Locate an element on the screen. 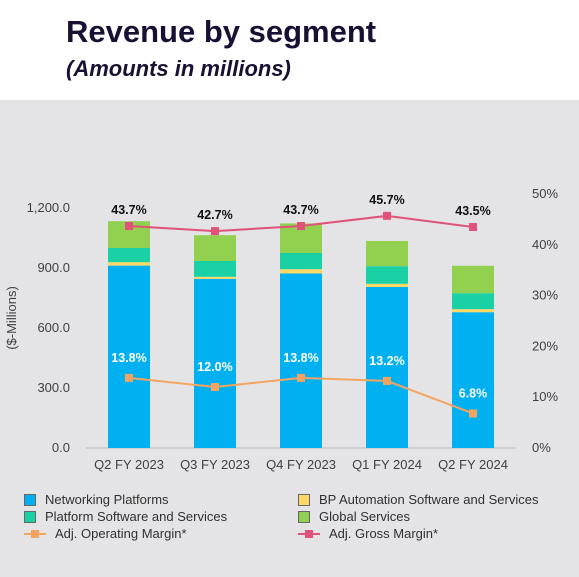 The height and width of the screenshot is (577, 579). y2-tick-label: 30% is located at coordinates (545, 295).